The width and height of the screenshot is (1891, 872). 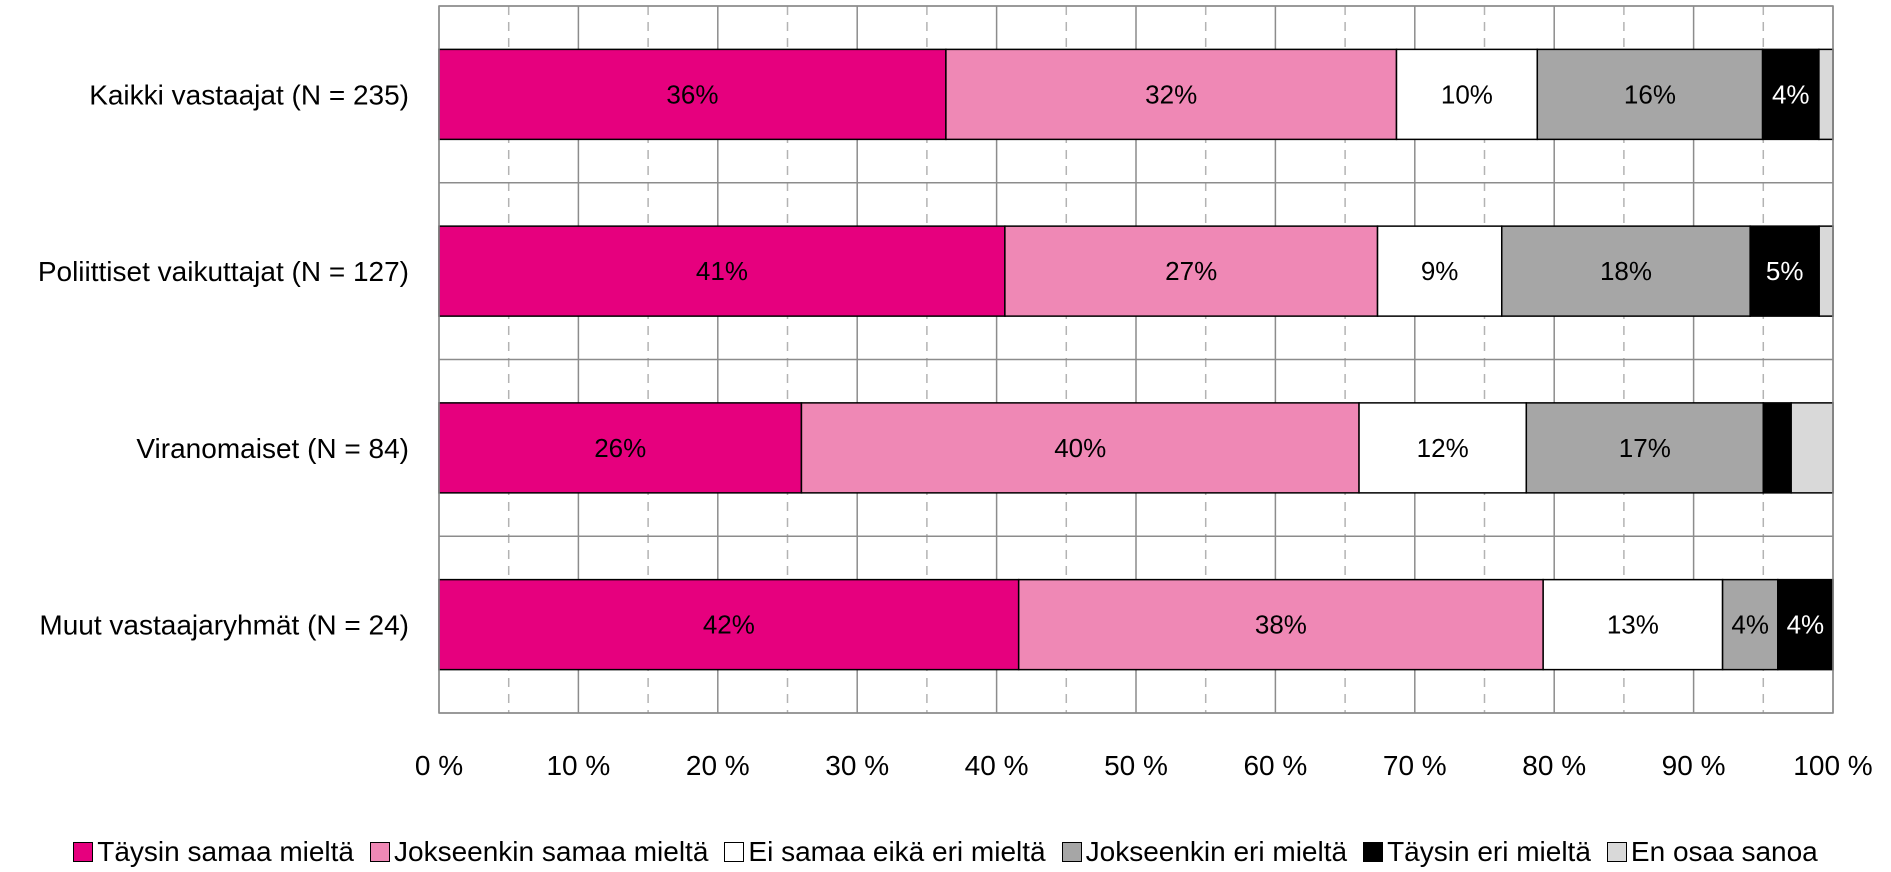 What do you see at coordinates (224, 625) in the screenshot?
I see `category-label: Muut vastaajaryhmät (N = 24)` at bounding box center [224, 625].